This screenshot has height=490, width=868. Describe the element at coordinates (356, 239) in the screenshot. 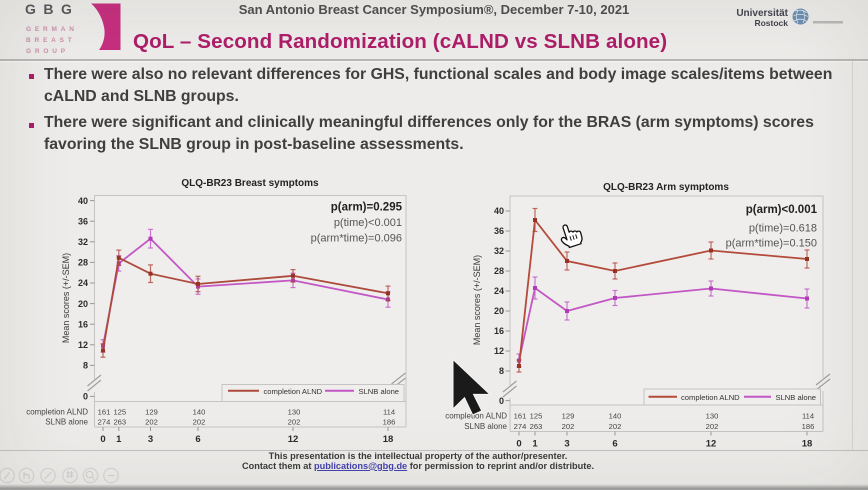

I see `svg-text: p(arm*time)=0.096` at that location.